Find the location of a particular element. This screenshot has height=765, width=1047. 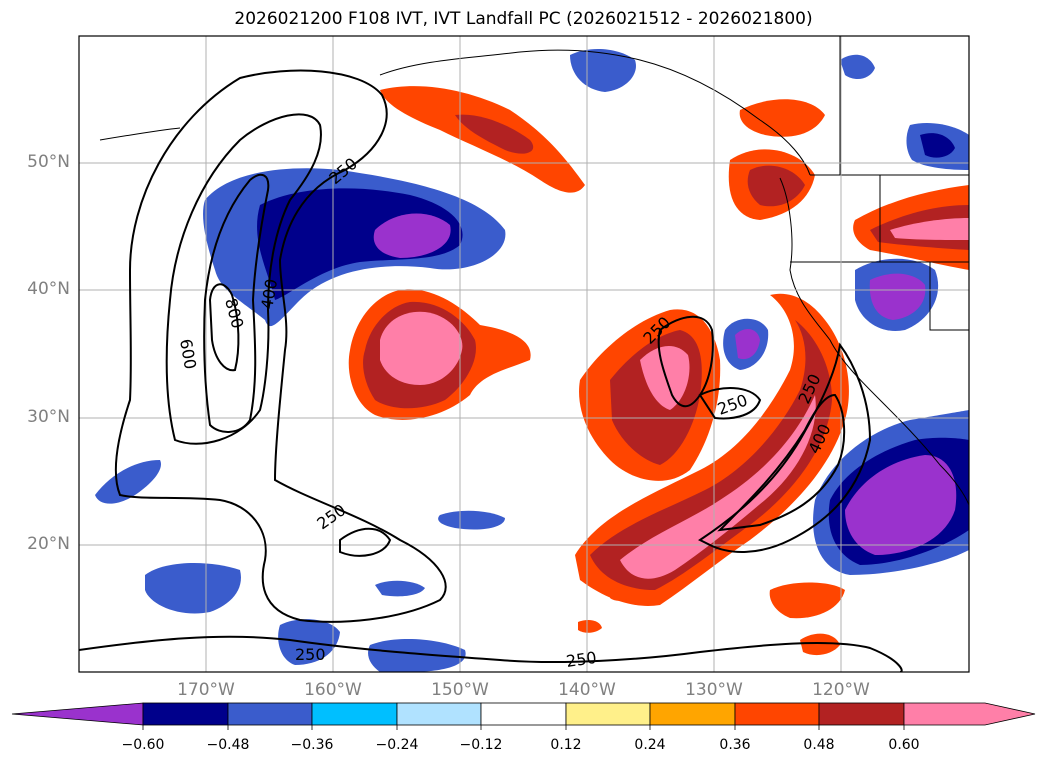

lon-label: 140°W is located at coordinates (587, 690).